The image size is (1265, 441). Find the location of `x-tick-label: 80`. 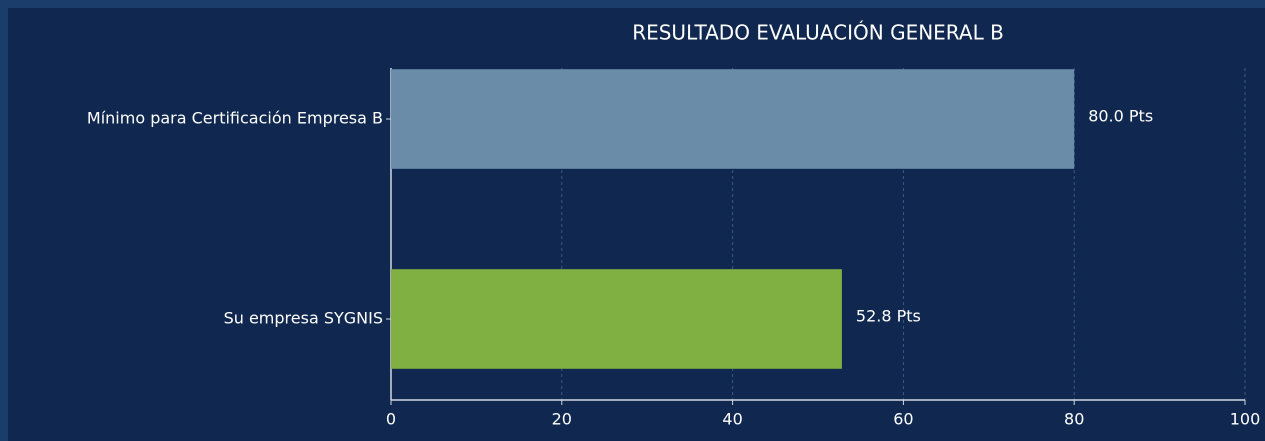

x-tick-label: 80 is located at coordinates (1074, 419).